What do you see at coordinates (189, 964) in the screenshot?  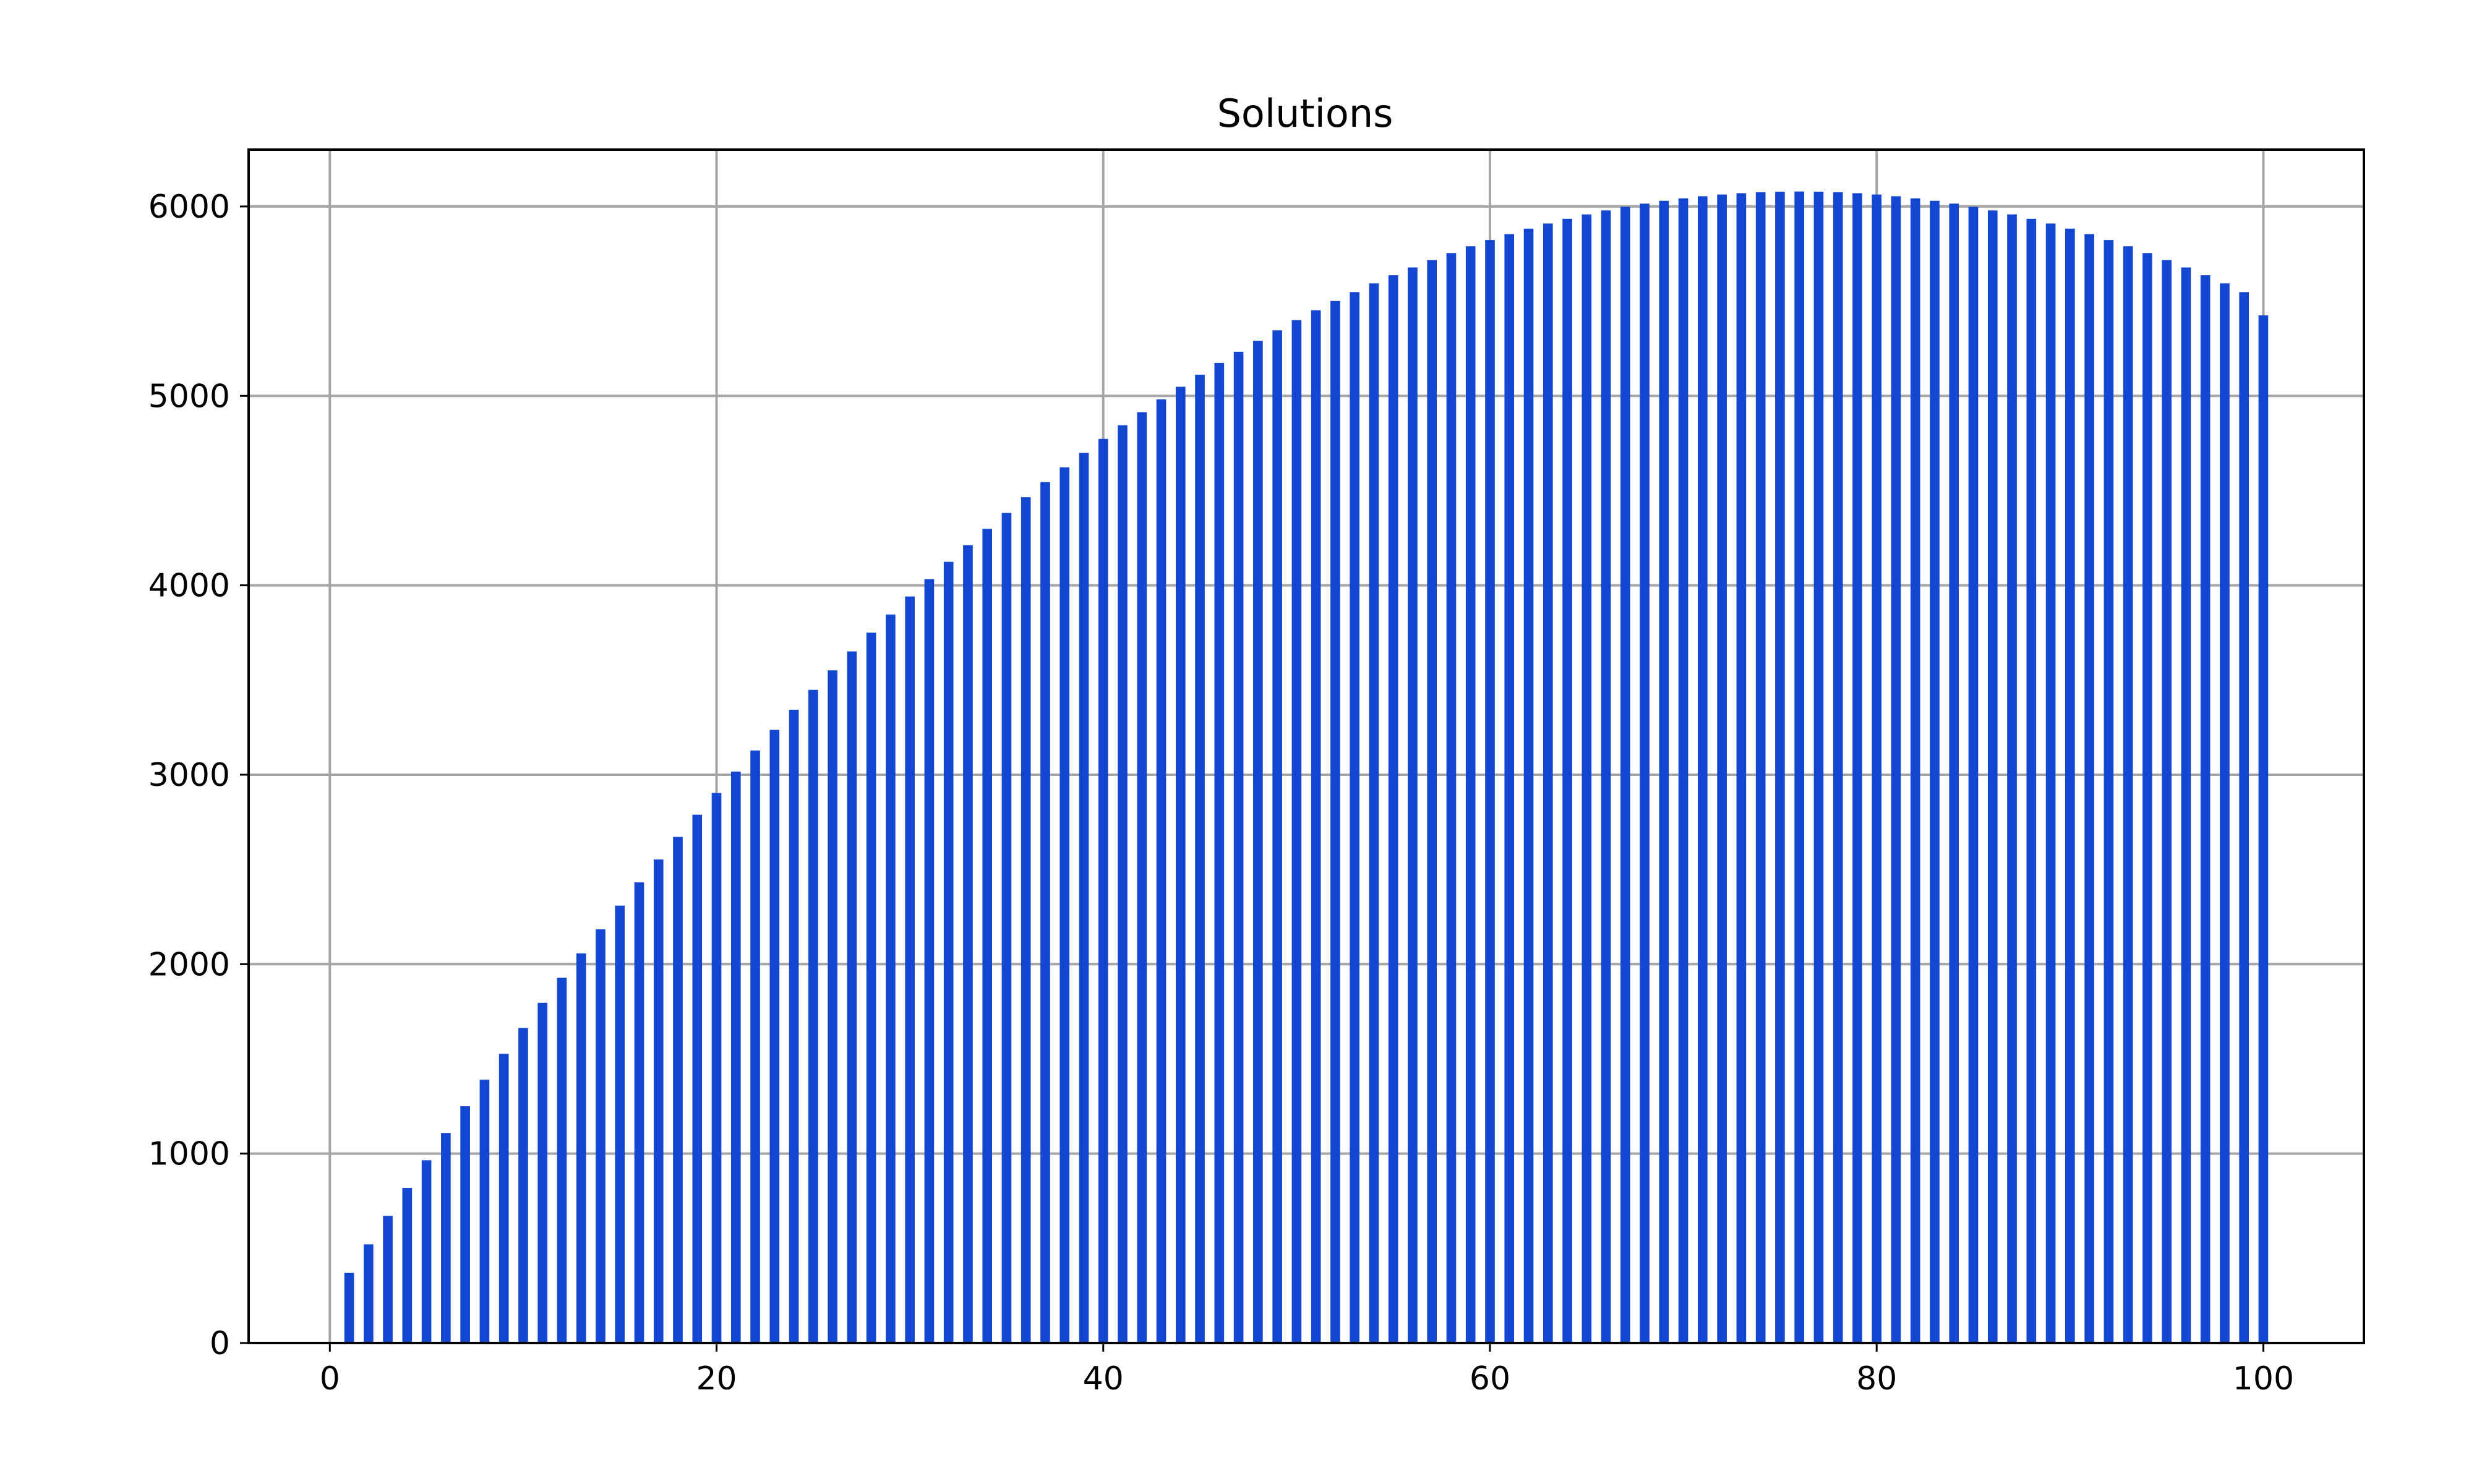 I see `y-tick-label: 2000` at bounding box center [189, 964].